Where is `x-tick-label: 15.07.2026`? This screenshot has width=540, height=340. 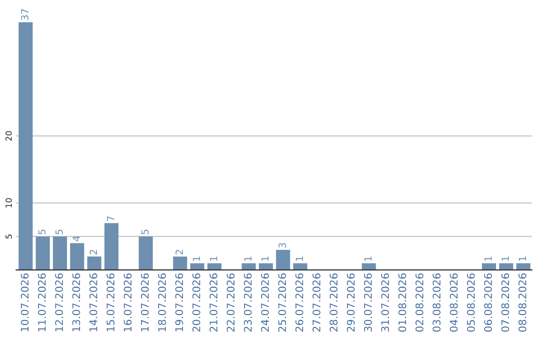
x-tick-label: 15.07.2026 is located at coordinates (110, 302).